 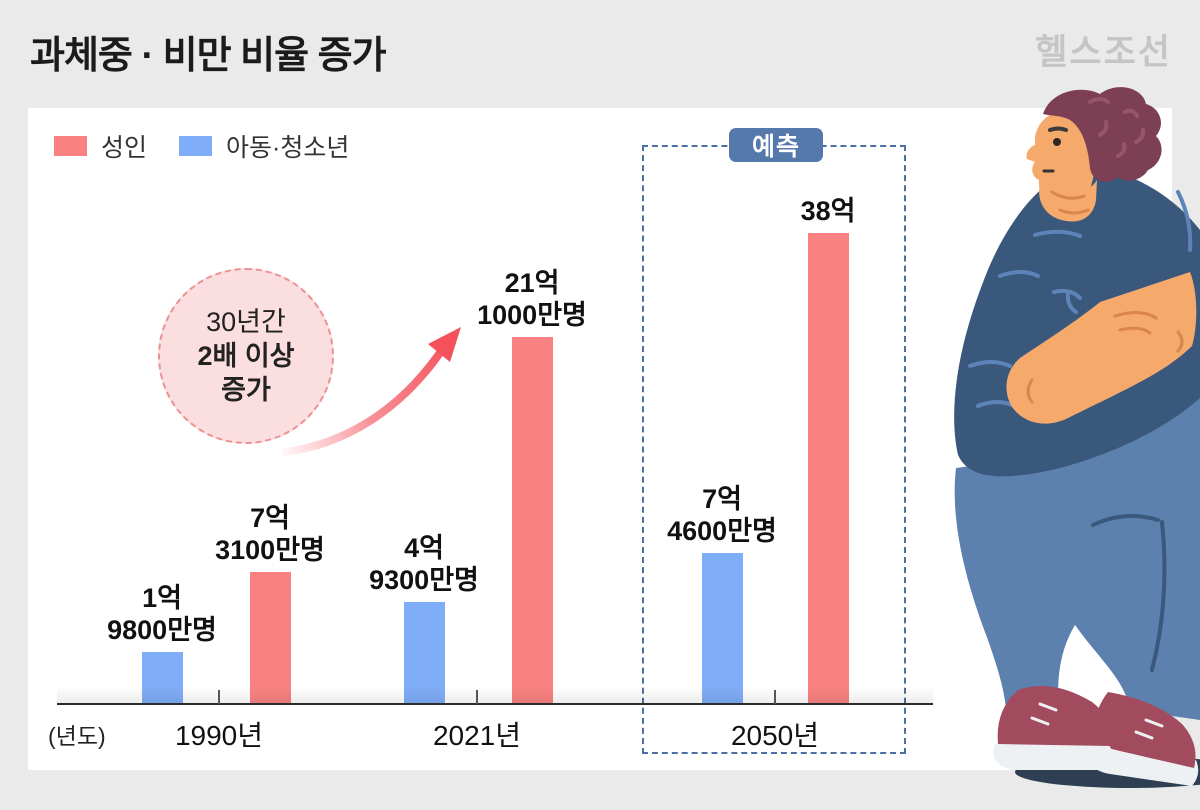 I want to click on bar-child-1990, so click(x=162, y=678).